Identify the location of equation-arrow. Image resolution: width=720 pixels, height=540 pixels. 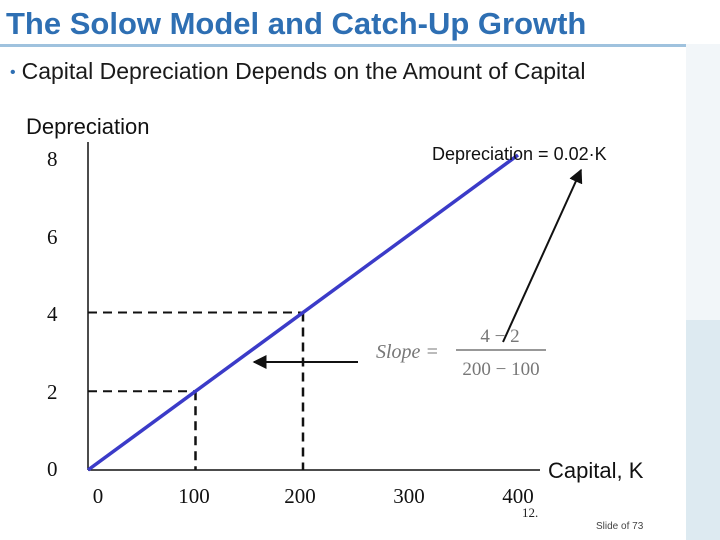
(542, 255).